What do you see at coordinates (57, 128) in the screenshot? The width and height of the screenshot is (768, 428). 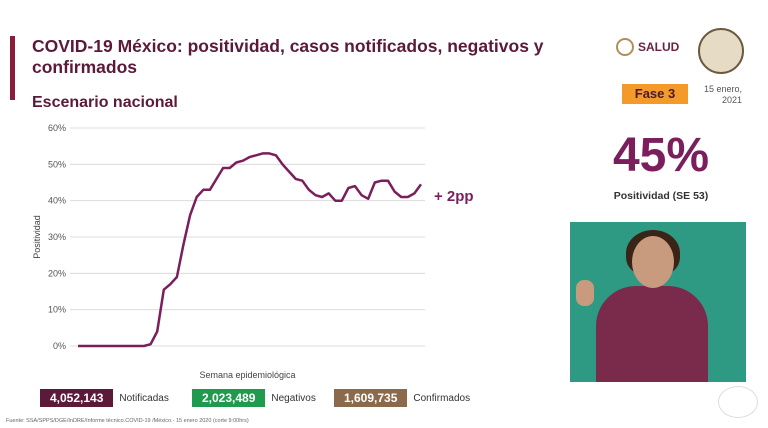 I see `y-tick-label: 60%` at bounding box center [57, 128].